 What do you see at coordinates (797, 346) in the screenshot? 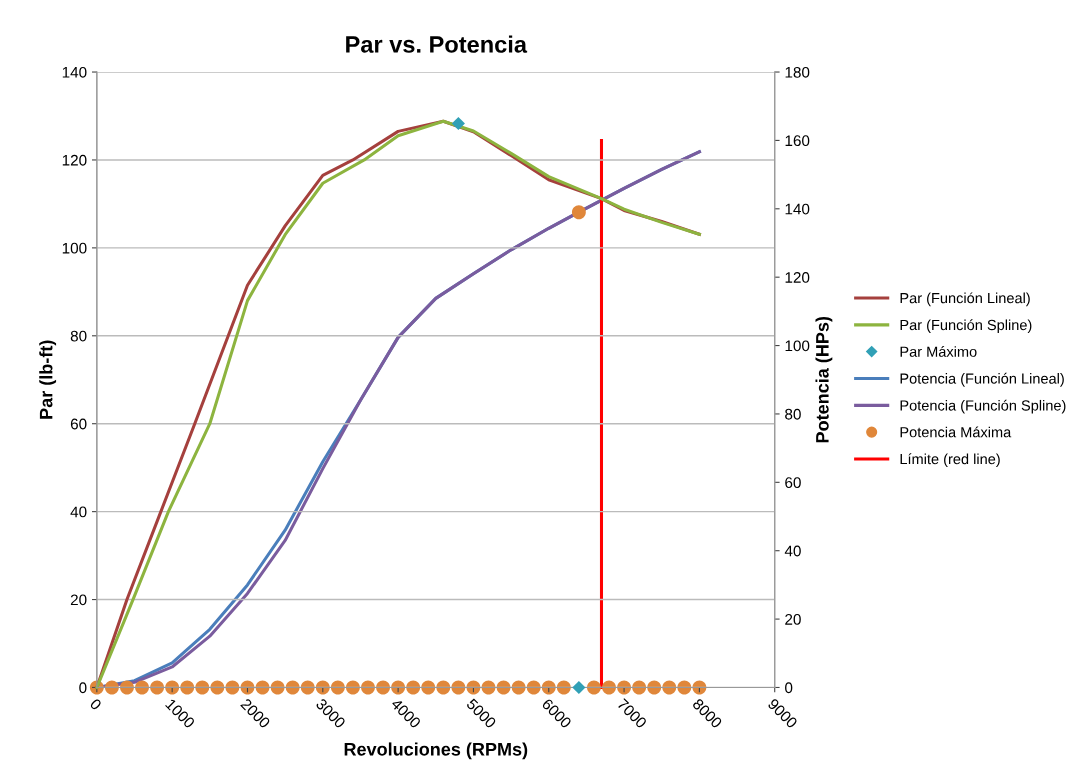
I see `y2-tick-label: 100` at bounding box center [797, 346].